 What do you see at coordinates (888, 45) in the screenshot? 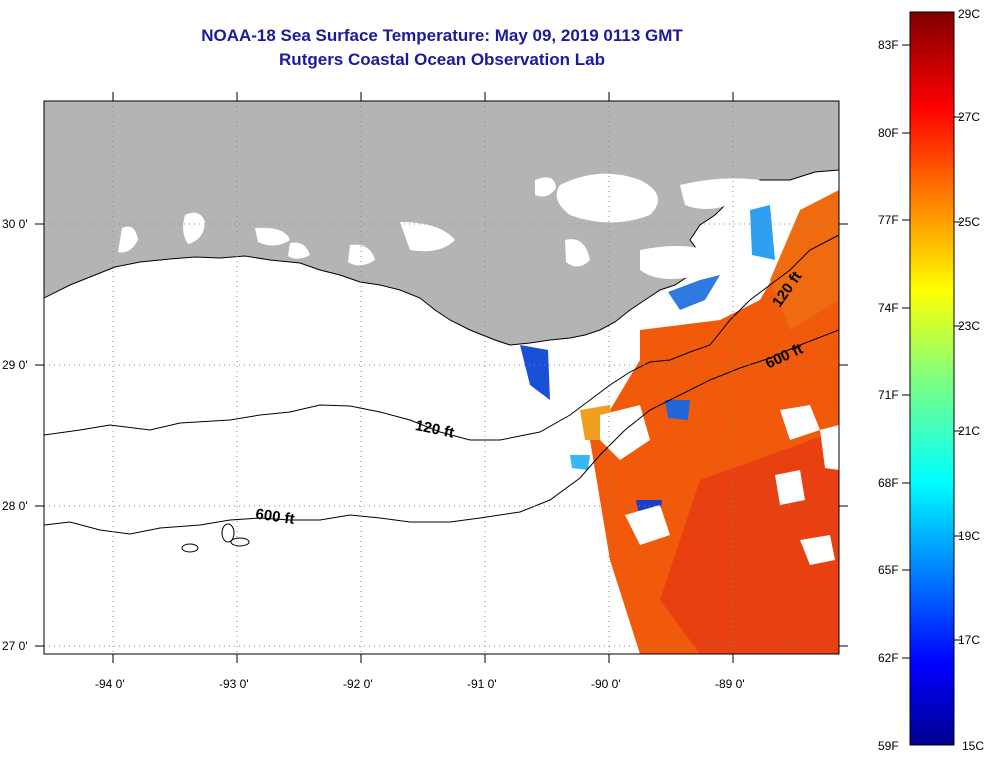
I see `colorbar-f-label: 83F` at bounding box center [888, 45].